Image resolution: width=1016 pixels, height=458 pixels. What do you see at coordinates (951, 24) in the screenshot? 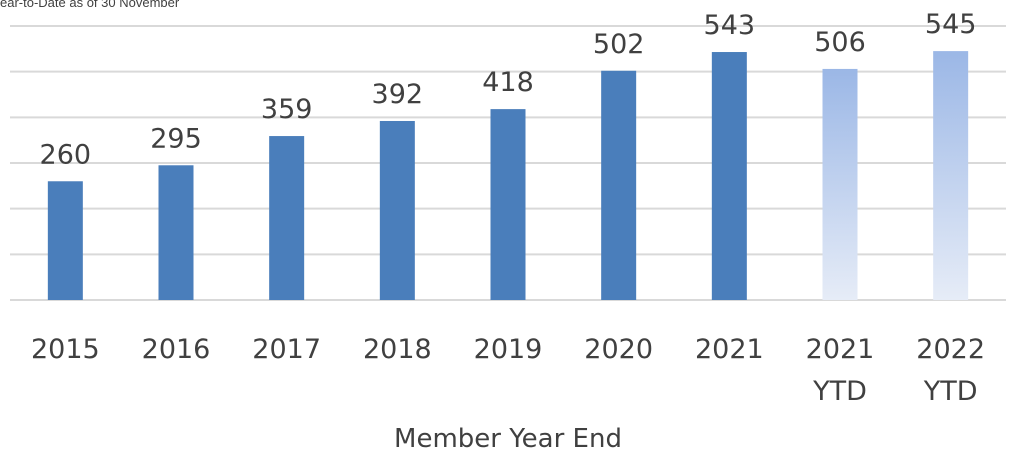
I see `data-label: 545` at bounding box center [951, 24].